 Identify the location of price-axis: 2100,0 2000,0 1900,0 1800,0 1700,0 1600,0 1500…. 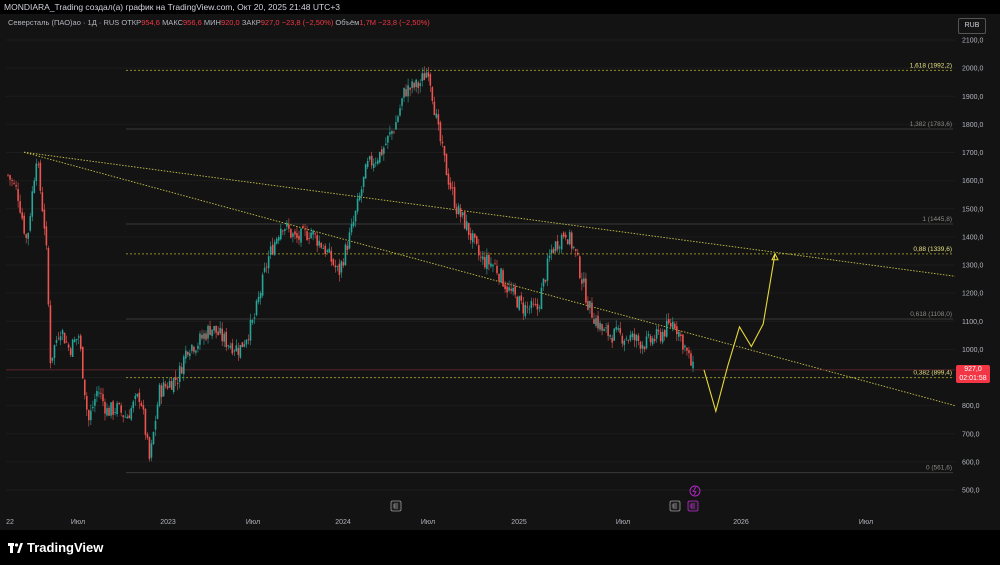
(973, 266).